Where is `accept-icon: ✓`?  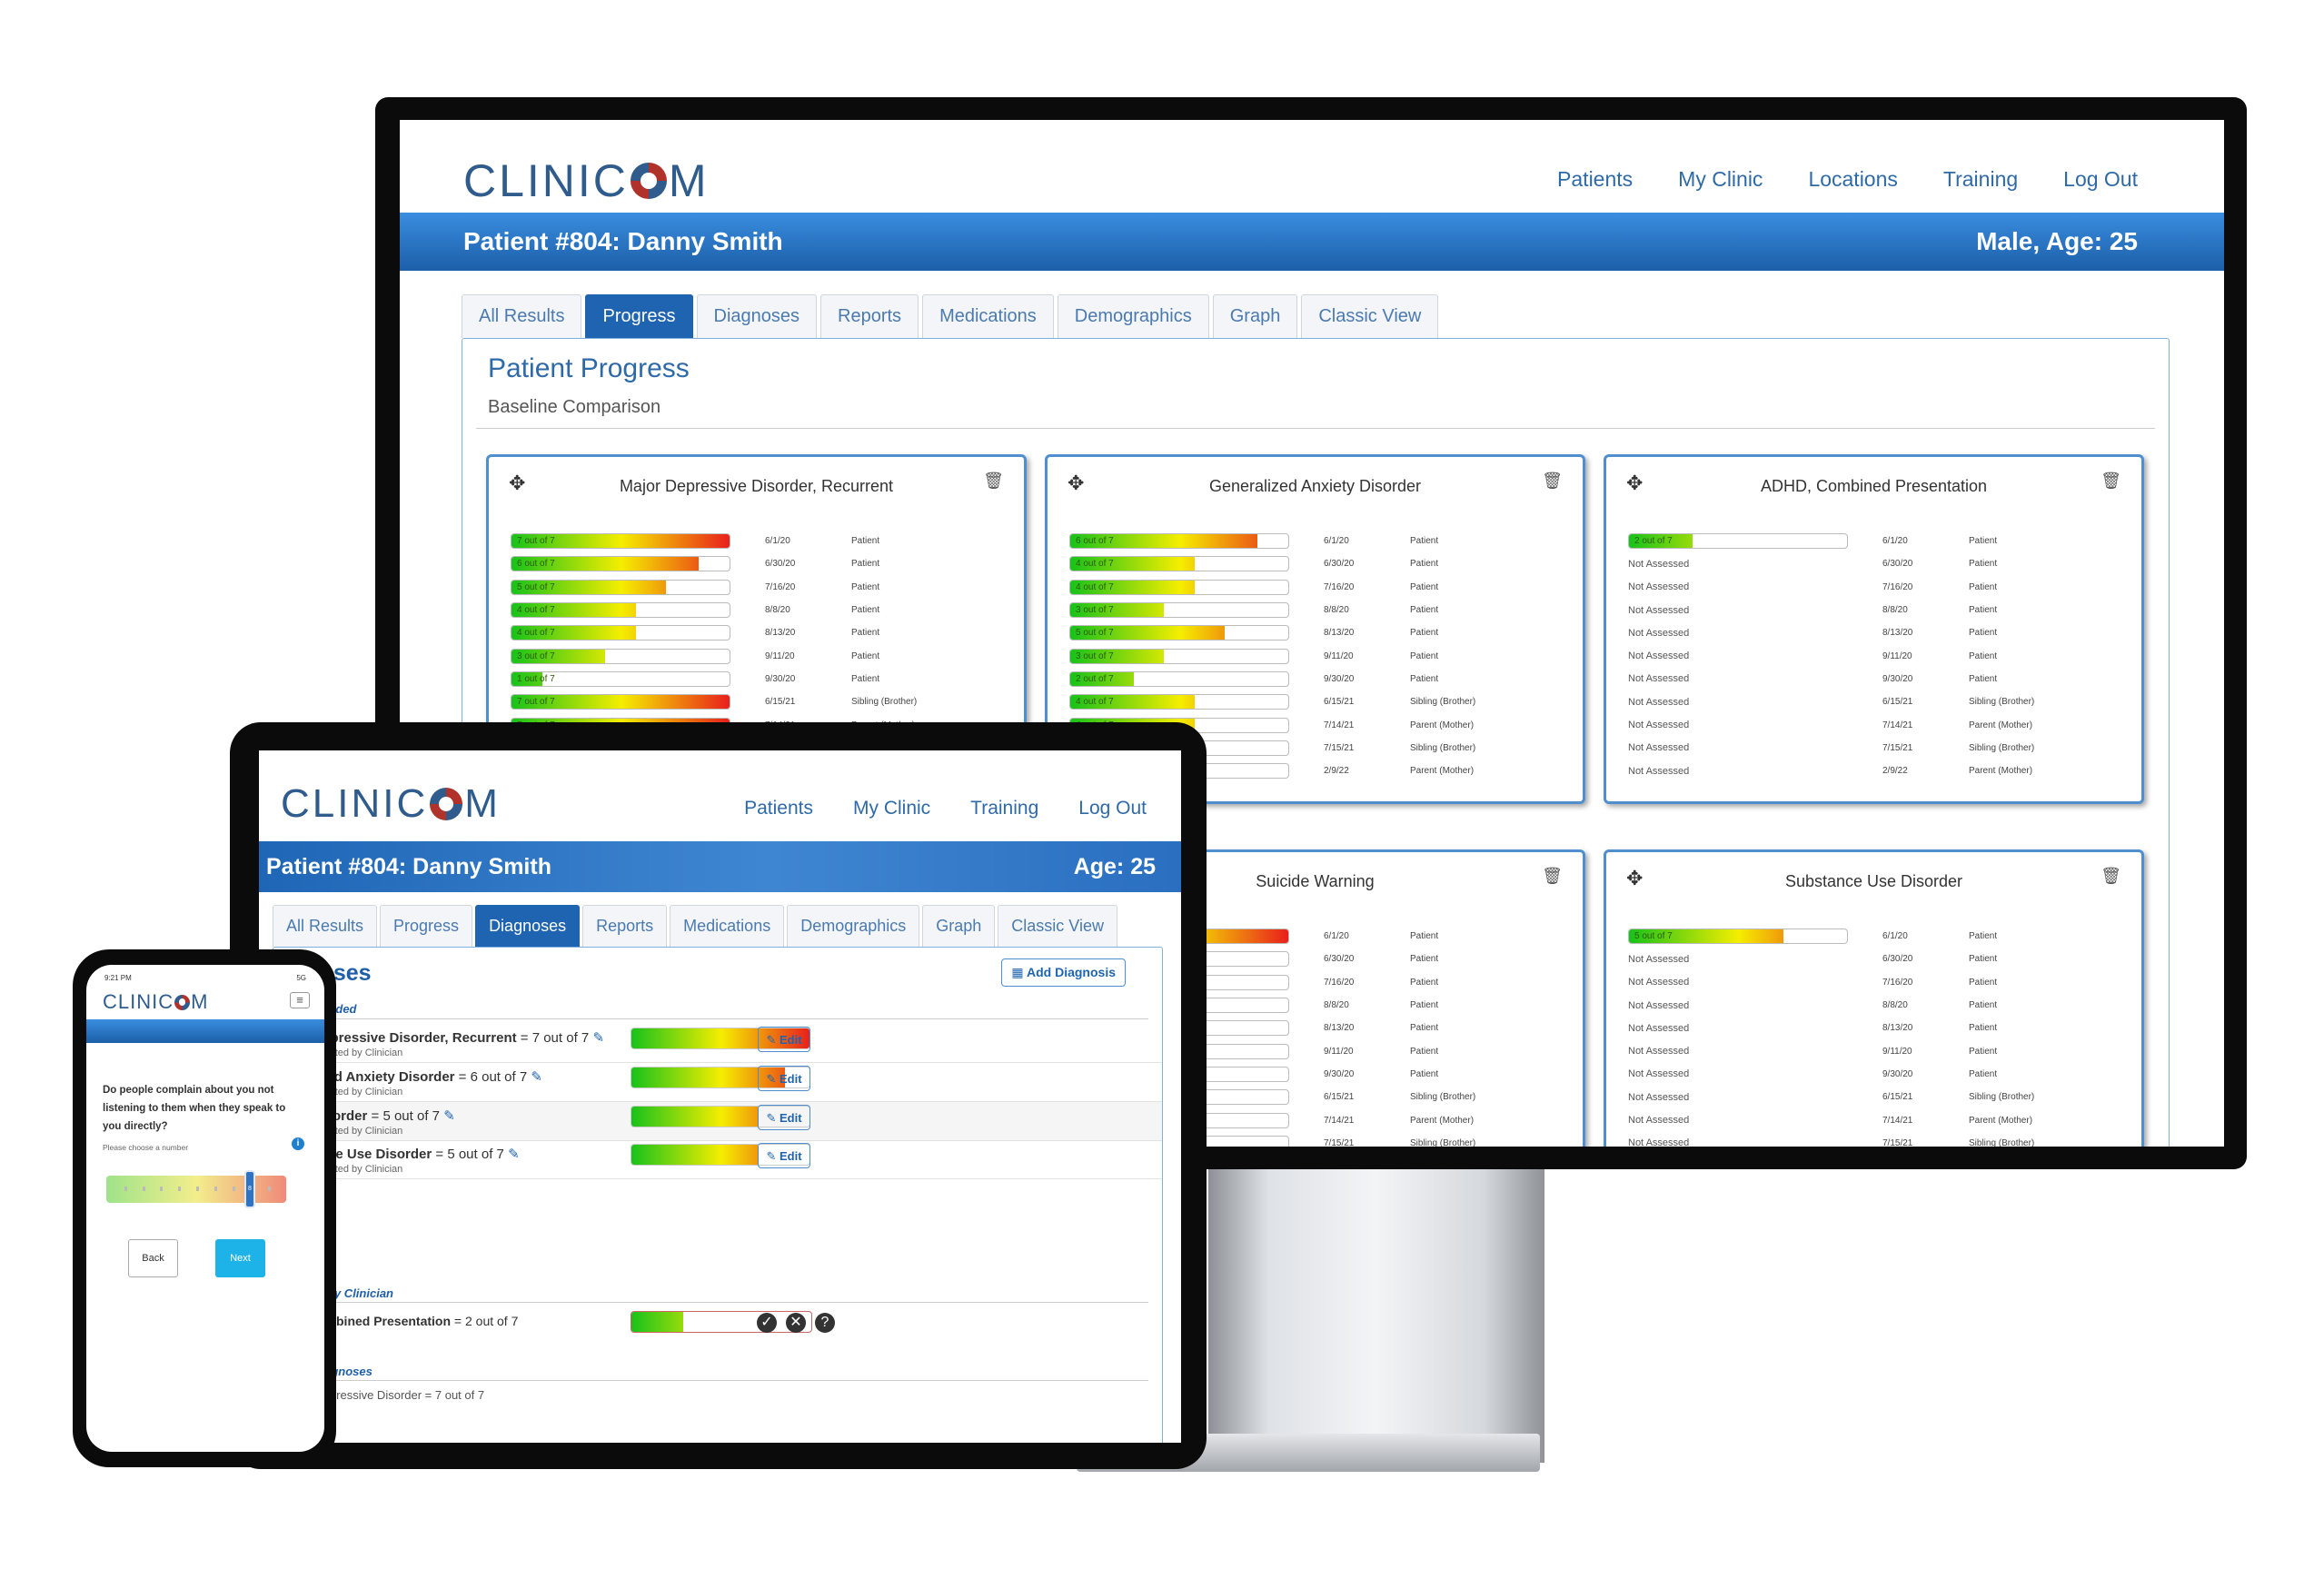 accept-icon: ✓ is located at coordinates (767, 1323).